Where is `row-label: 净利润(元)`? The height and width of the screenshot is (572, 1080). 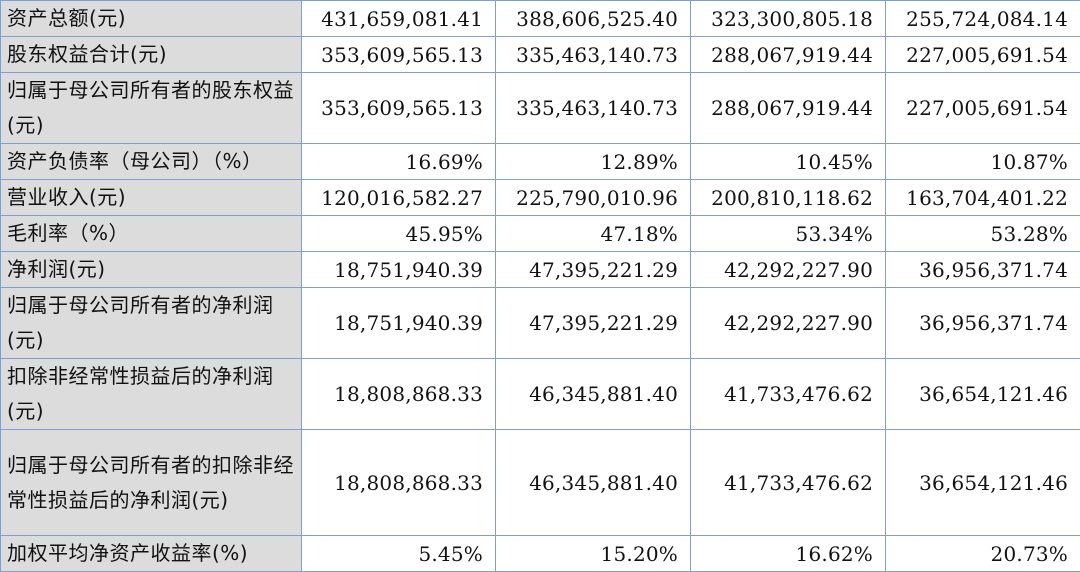
row-label: 净利润(元) is located at coordinates (151, 270).